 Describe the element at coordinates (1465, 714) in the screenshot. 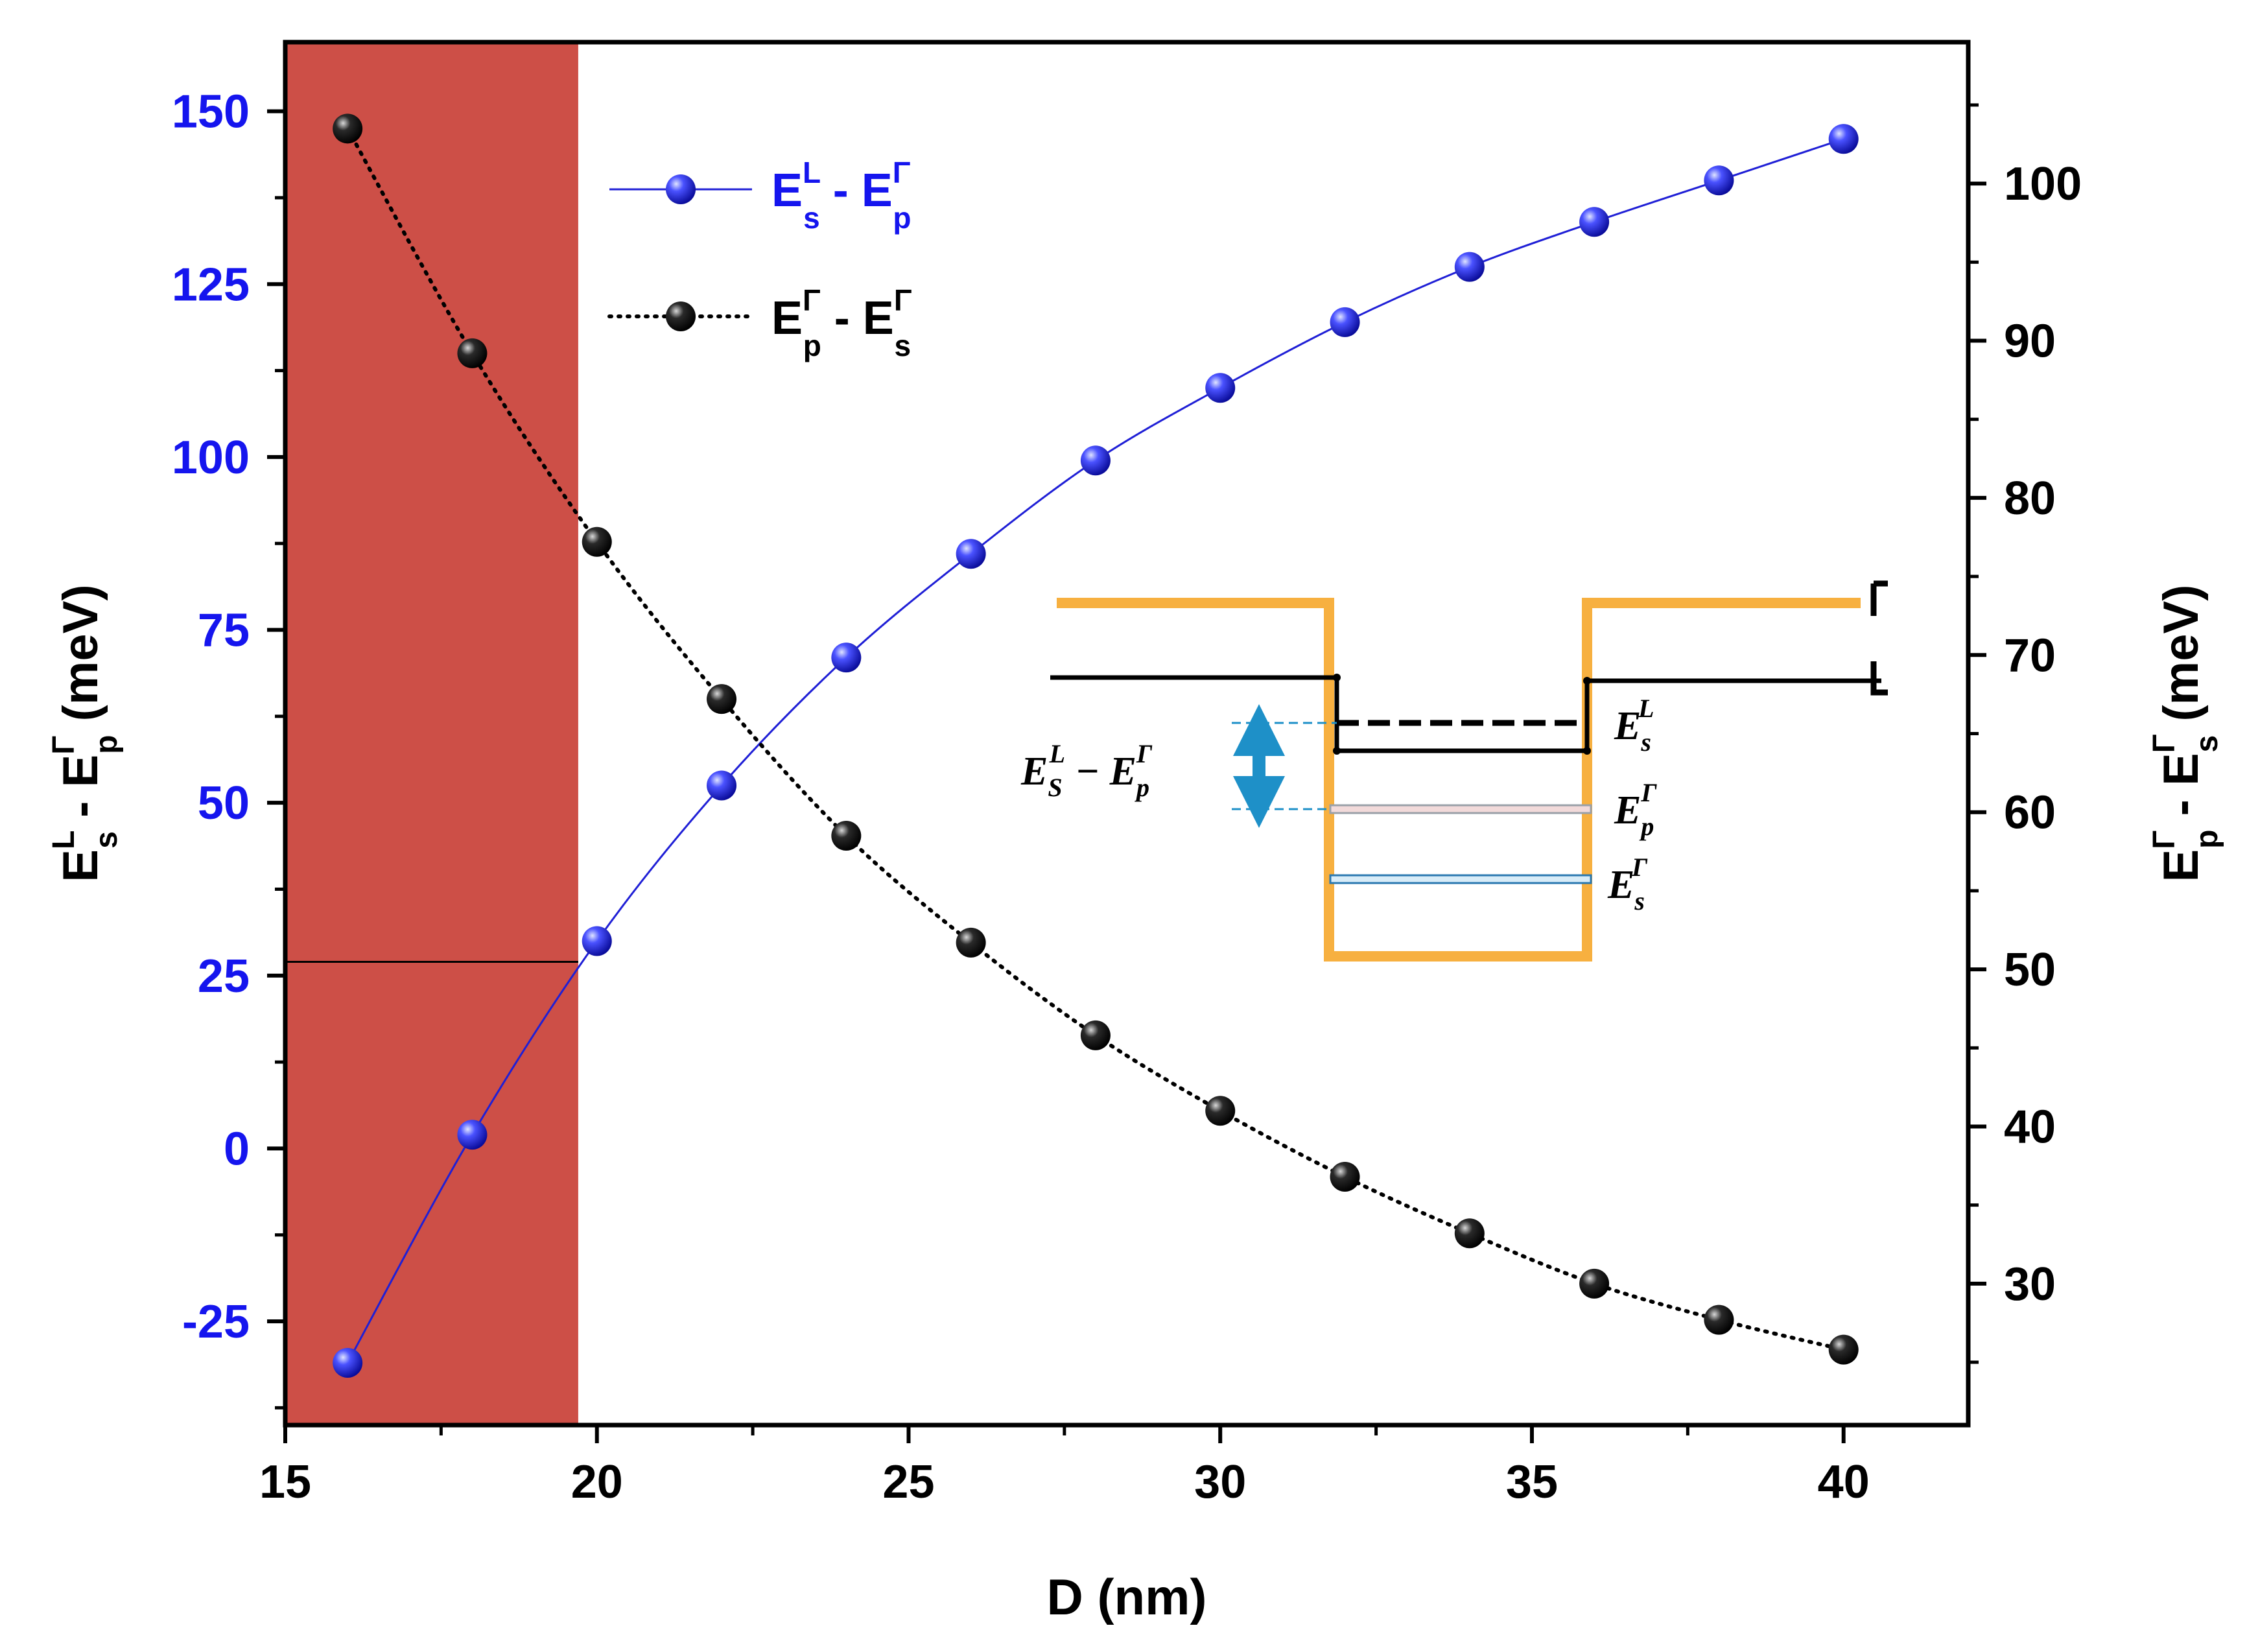

I see `inset-l-band` at that location.